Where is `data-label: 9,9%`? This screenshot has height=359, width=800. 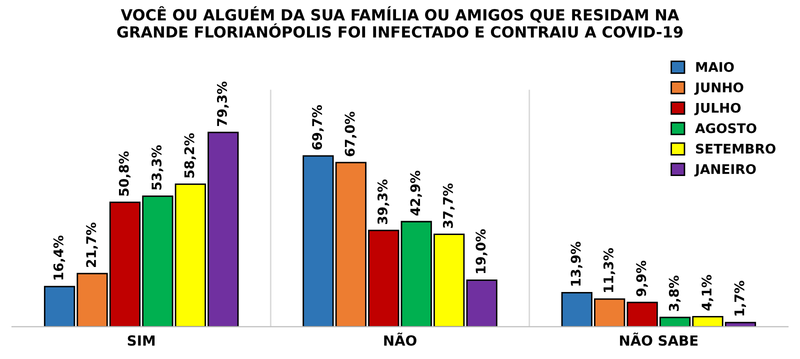
data-label: 9,9% is located at coordinates (642, 278).